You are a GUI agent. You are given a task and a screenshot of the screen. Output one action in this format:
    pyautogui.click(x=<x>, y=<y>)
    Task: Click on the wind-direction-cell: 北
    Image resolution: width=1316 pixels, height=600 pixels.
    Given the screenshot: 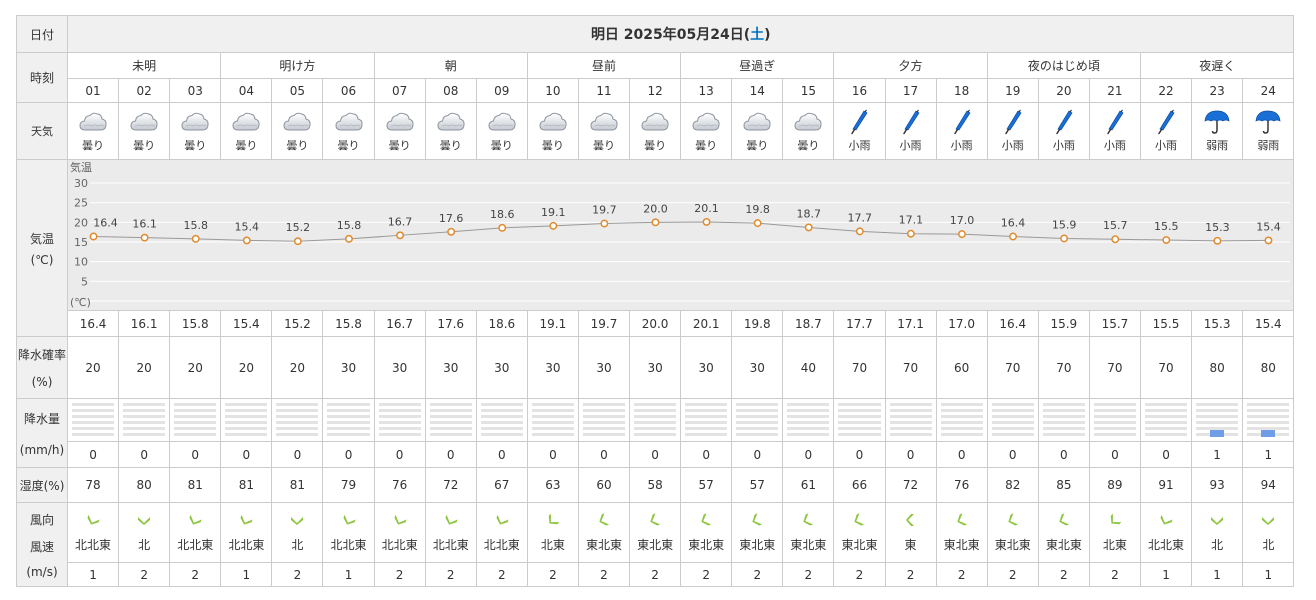 What is the action you would take?
    pyautogui.click(x=1217, y=532)
    